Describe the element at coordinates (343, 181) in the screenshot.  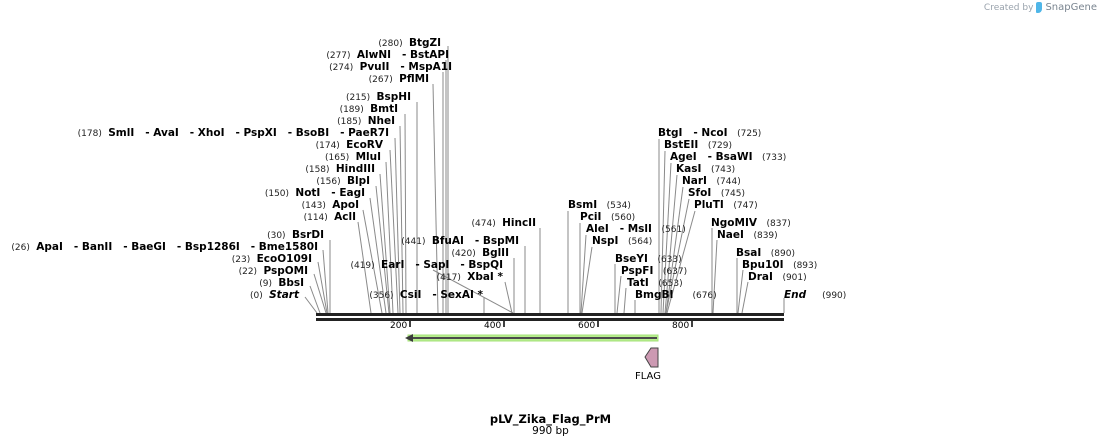
I see `enzyme-label: (156) BlpI` at that location.